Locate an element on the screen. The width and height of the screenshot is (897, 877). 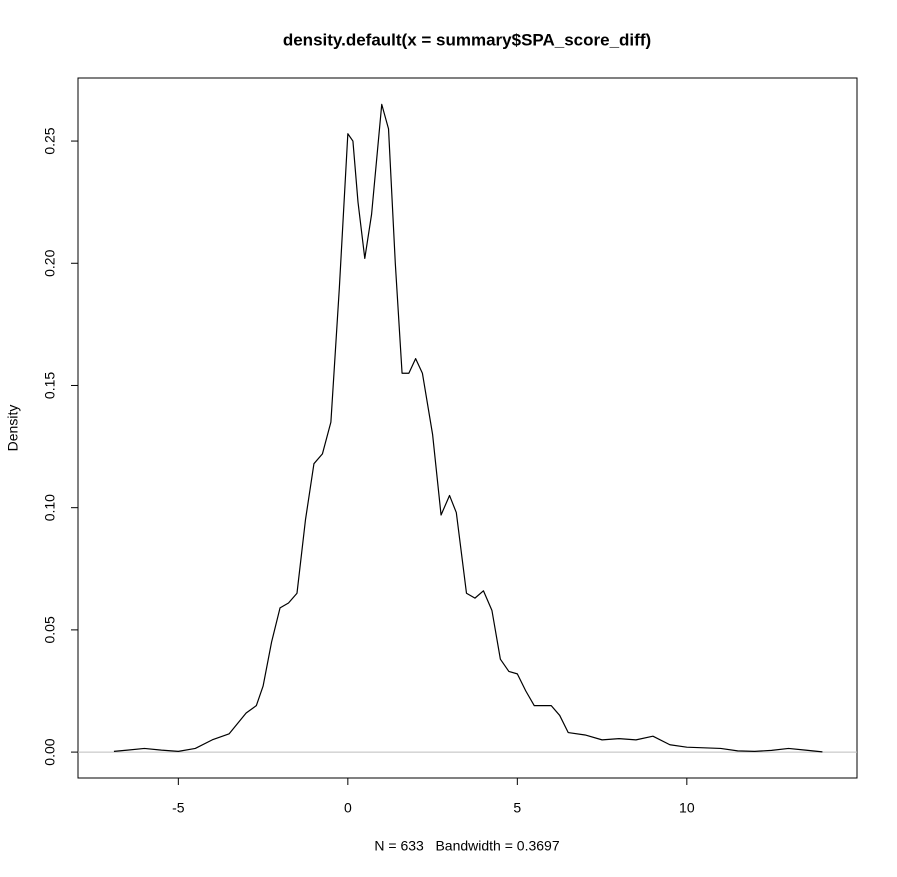
x-tick-label: -5 is located at coordinates (178, 808).